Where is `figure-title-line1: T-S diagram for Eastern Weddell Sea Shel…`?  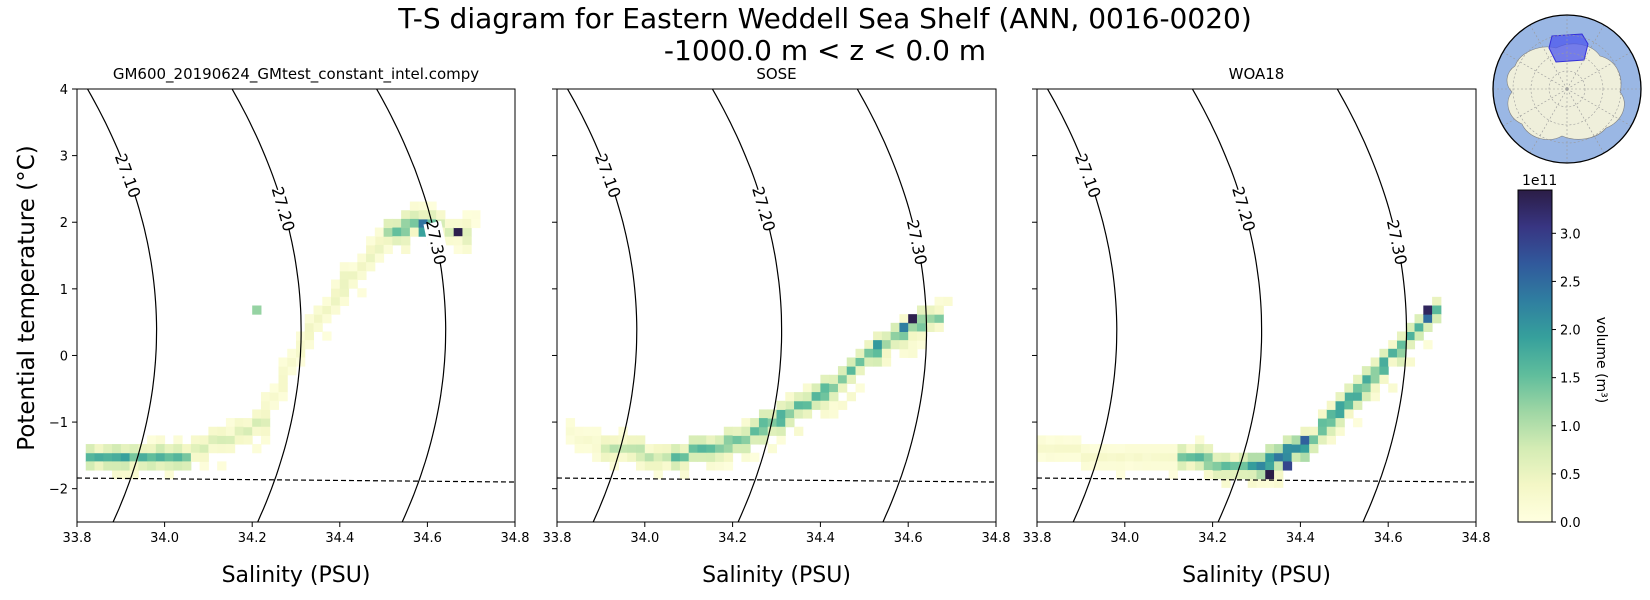
figure-title-line1: T-S diagram for Eastern Weddell Sea Shel… is located at coordinates (824, 18).